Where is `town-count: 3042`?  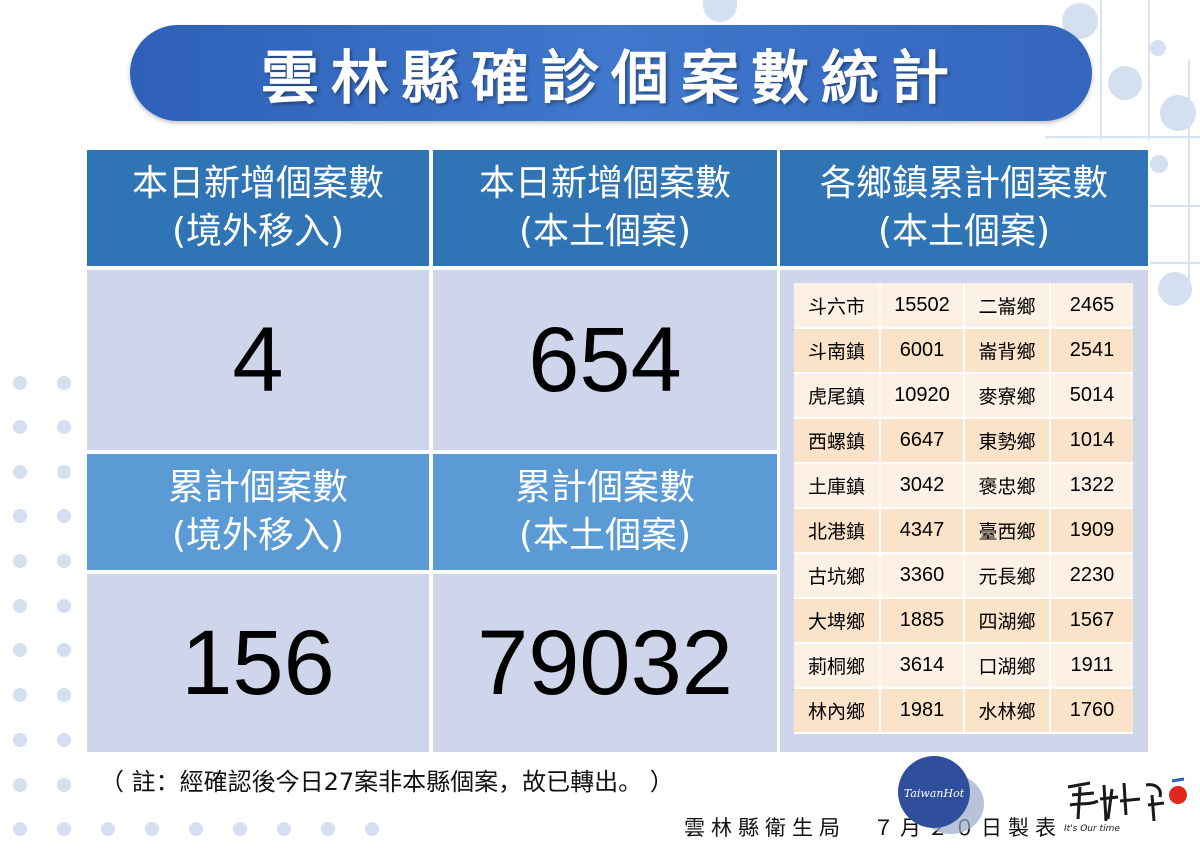 town-count: 3042 is located at coordinates (921, 486).